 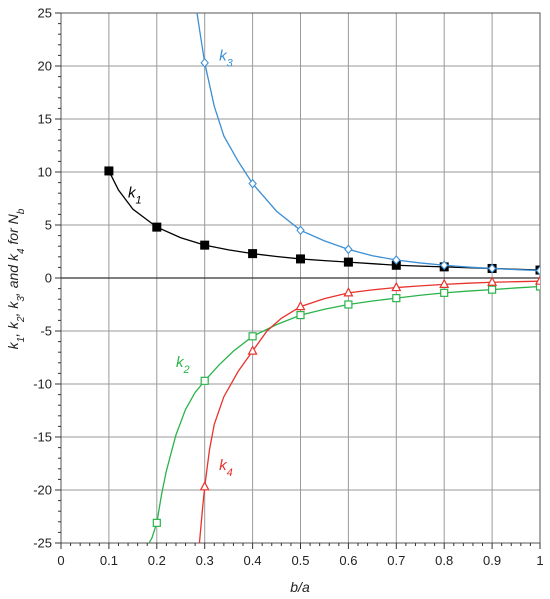 What do you see at coordinates (396, 560) in the screenshot?
I see `x-tick-label: 0.7` at bounding box center [396, 560].